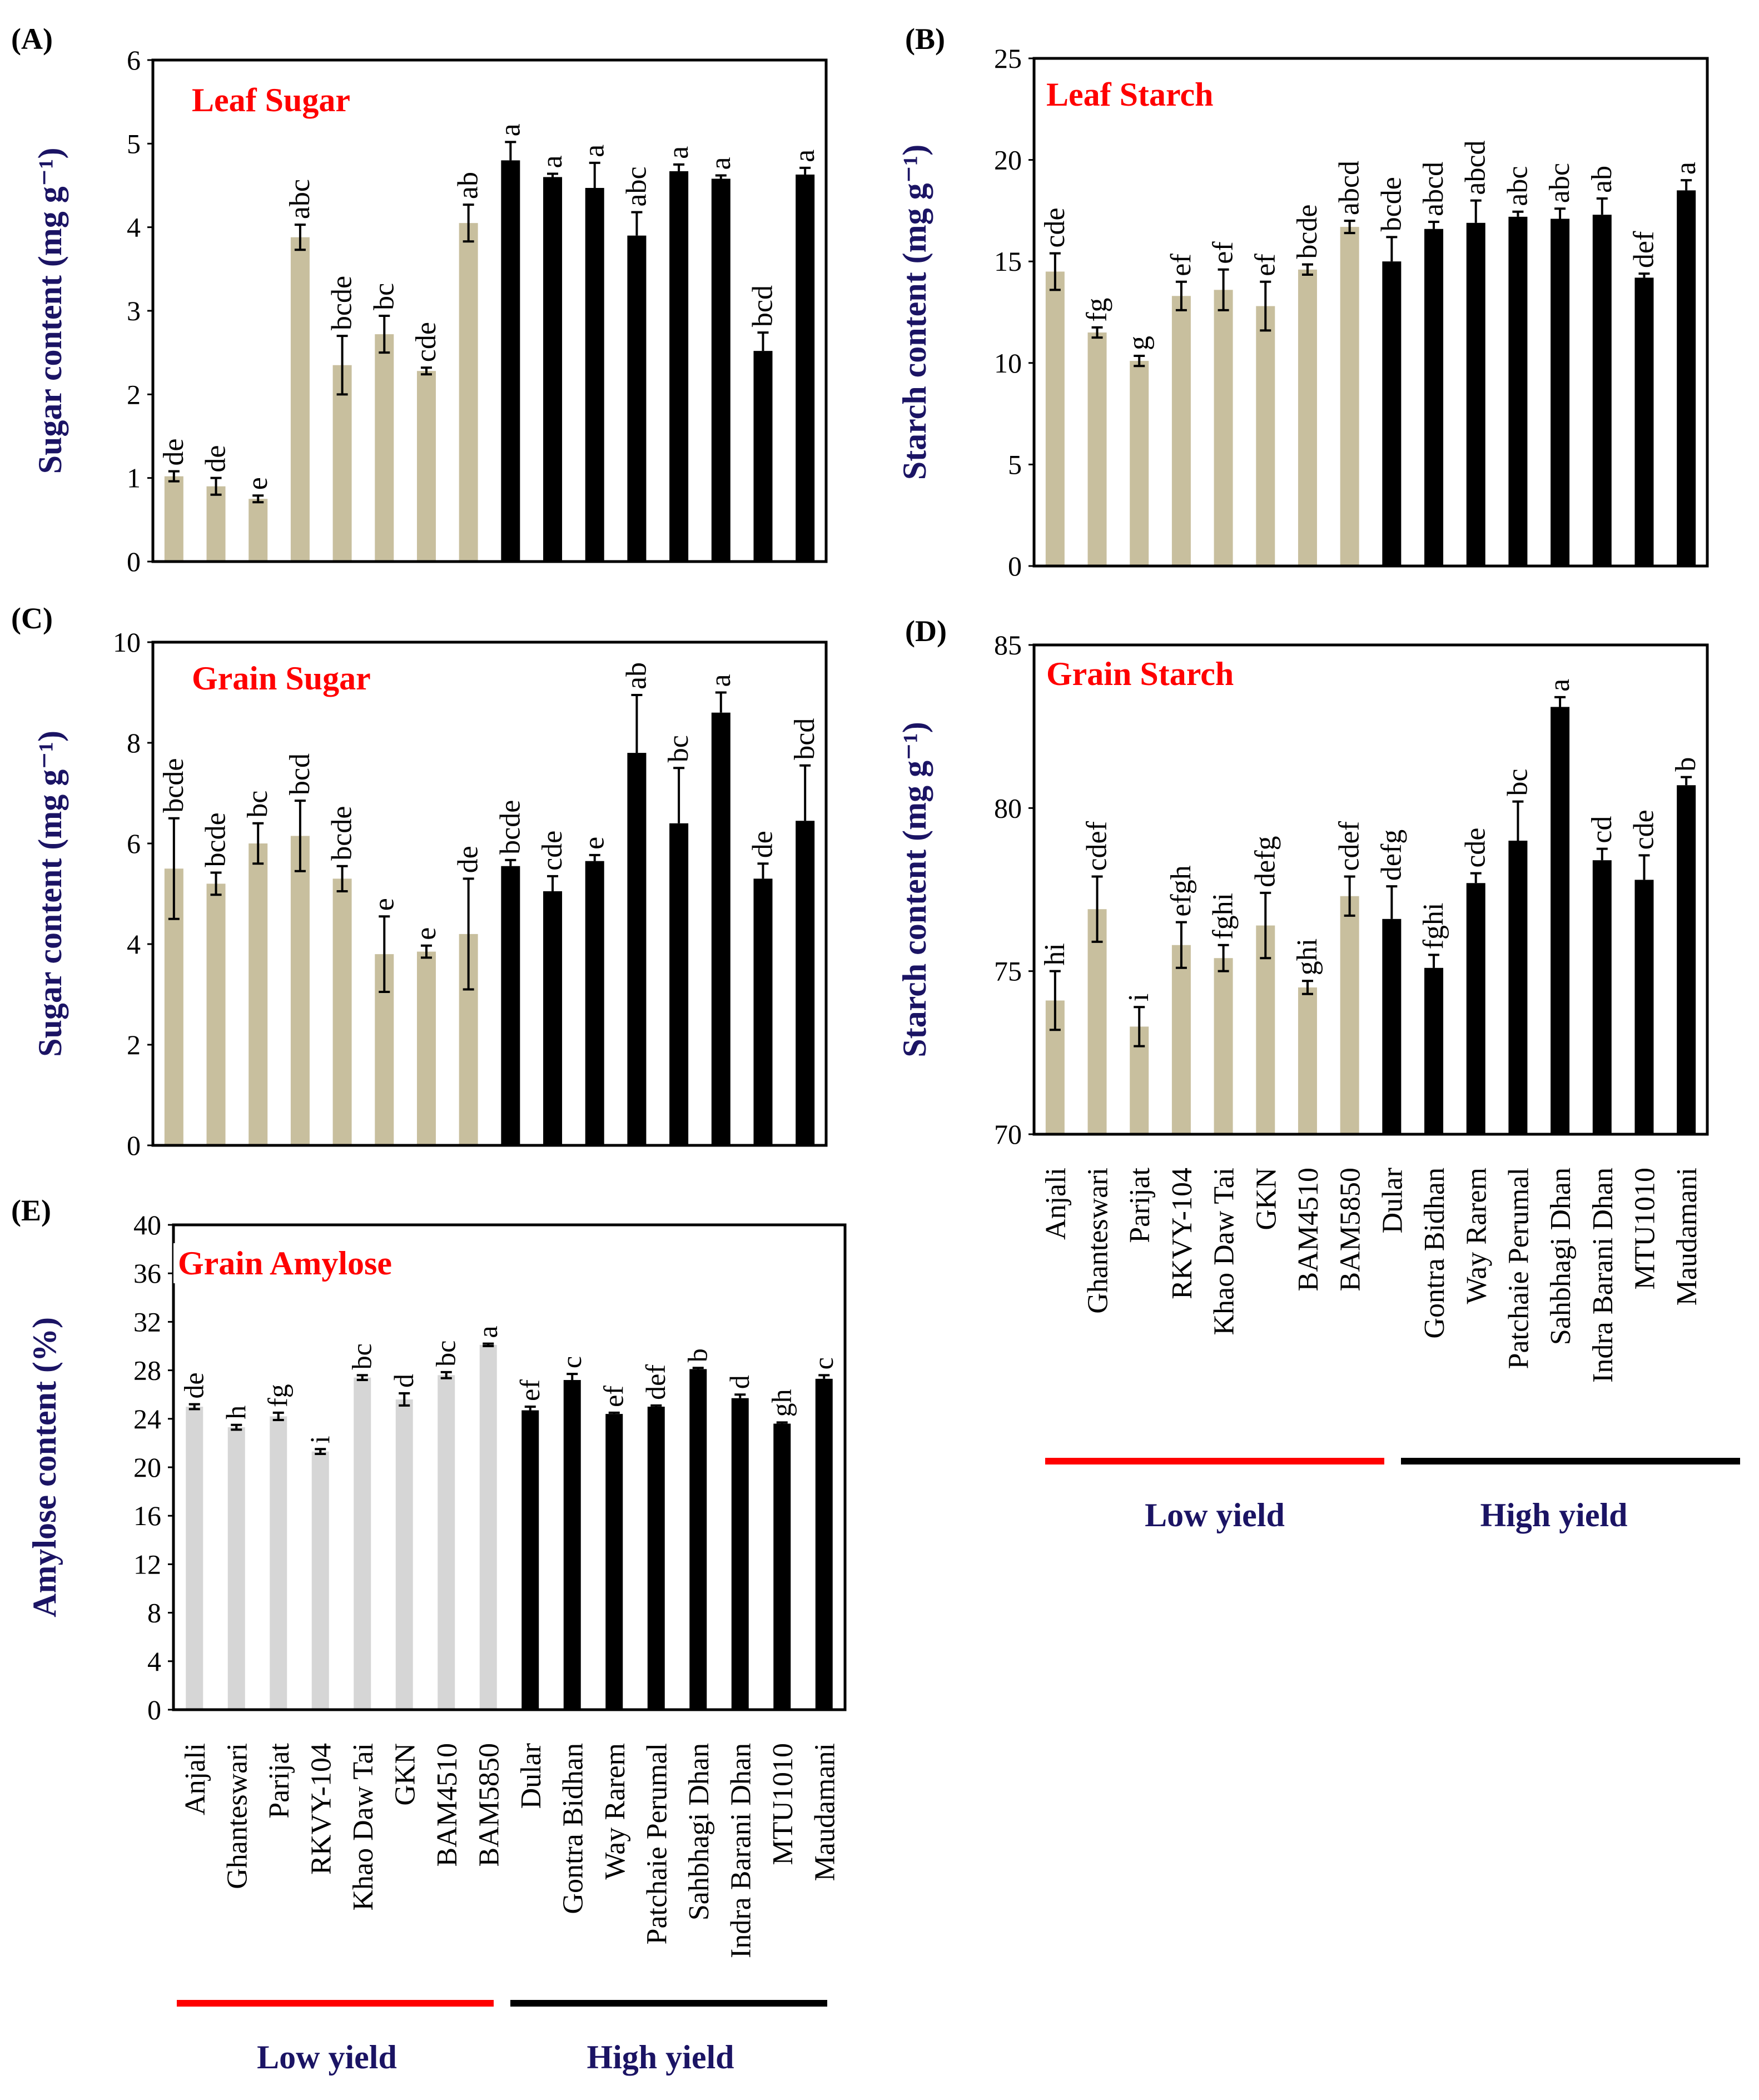  Describe the element at coordinates (426, 933) in the screenshot. I see `significance-letter-7: e` at that location.